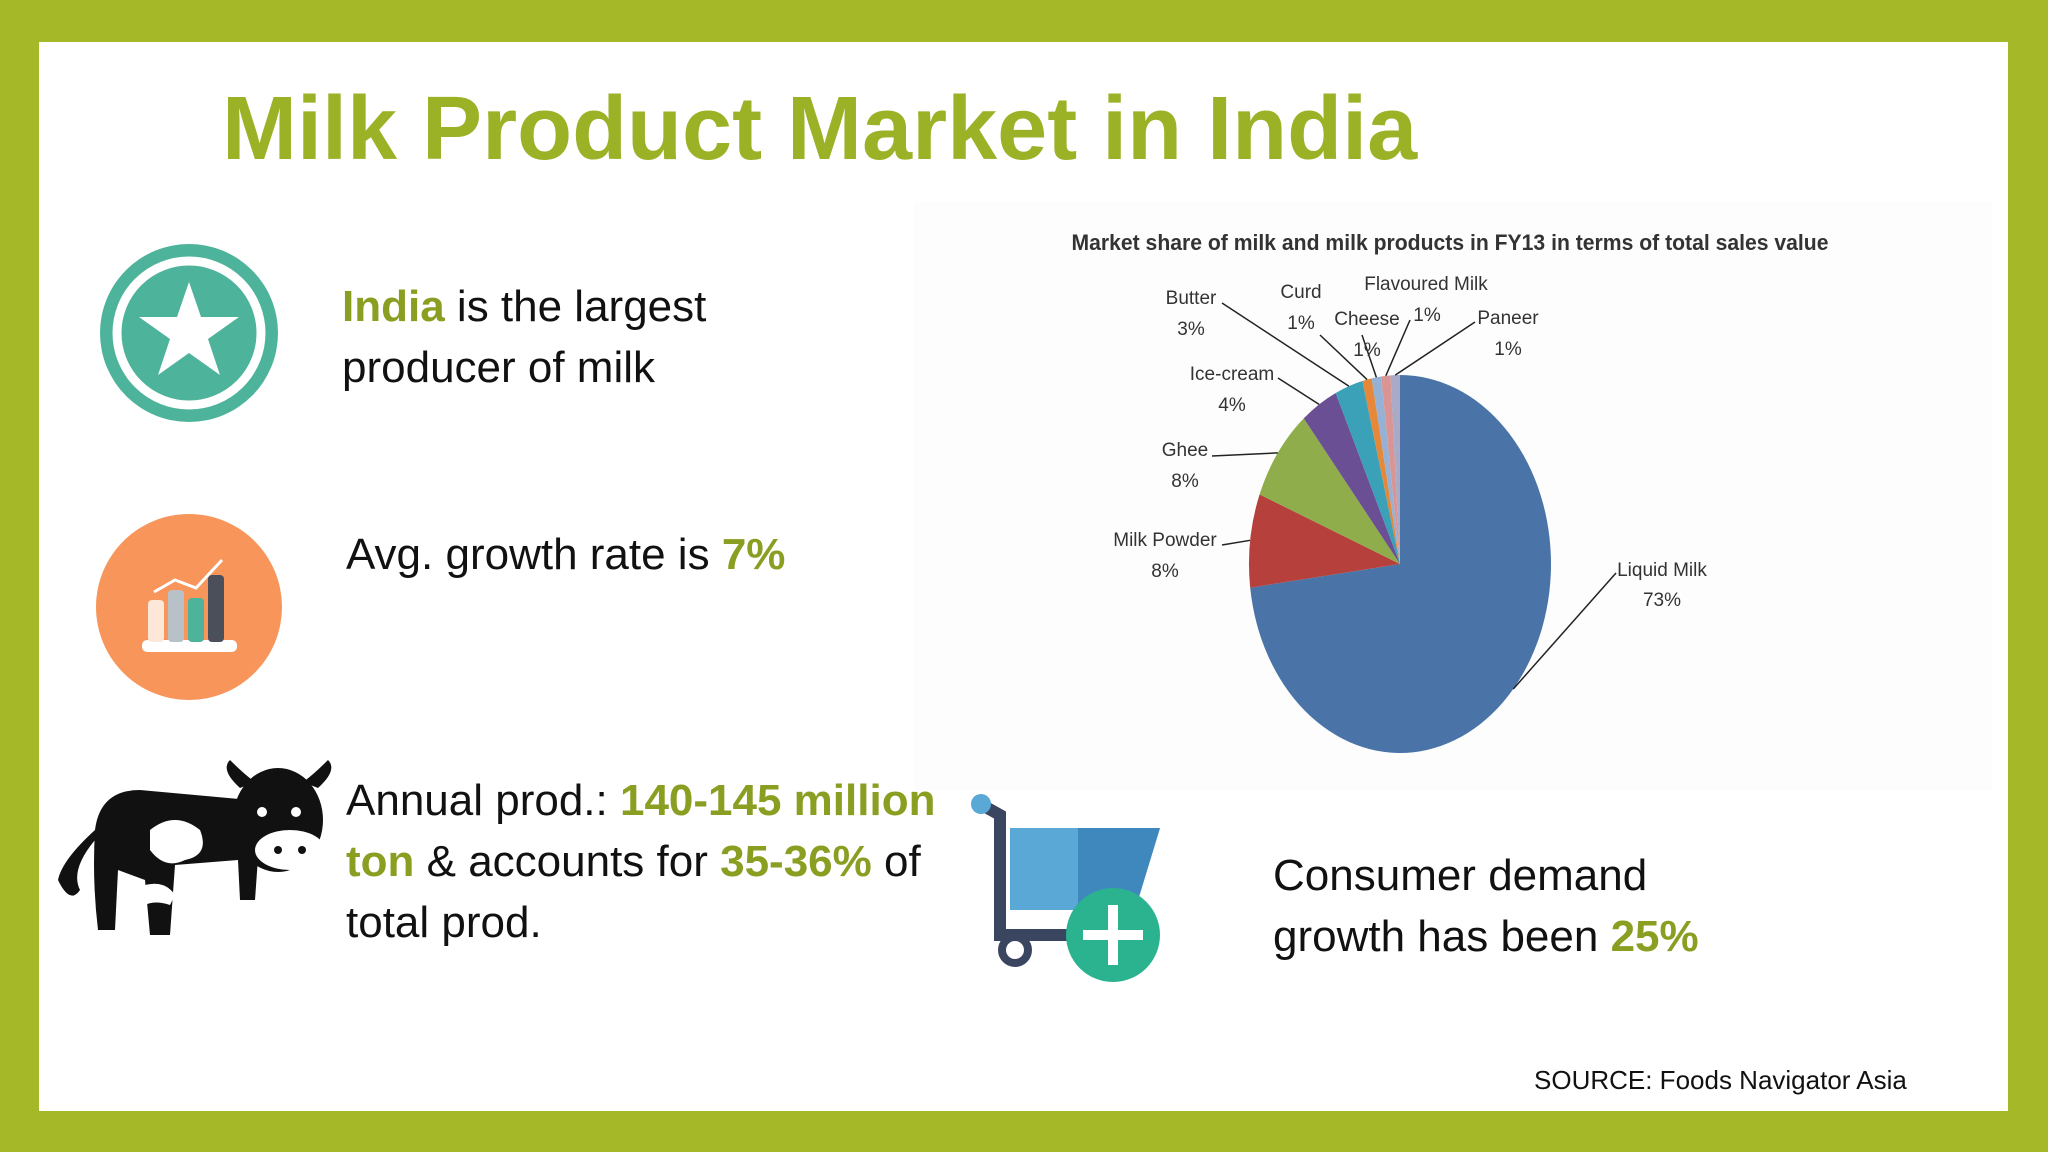 The height and width of the screenshot is (1152, 2048). Describe the element at coordinates (820, 129) in the screenshot. I see `slide-title: Milk Product Market in India` at that location.